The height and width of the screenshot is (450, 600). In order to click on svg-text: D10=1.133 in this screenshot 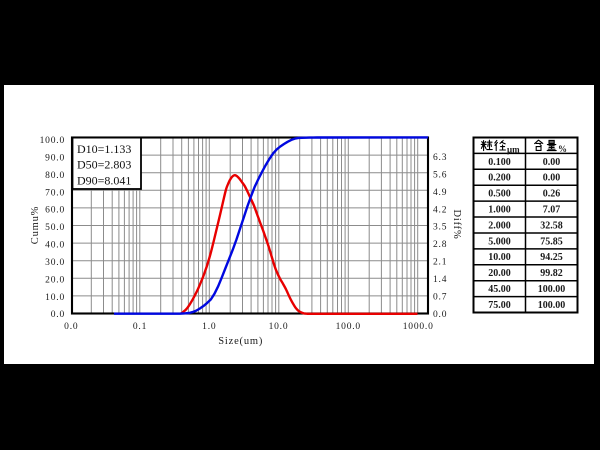, I will do `click(104, 149)`.